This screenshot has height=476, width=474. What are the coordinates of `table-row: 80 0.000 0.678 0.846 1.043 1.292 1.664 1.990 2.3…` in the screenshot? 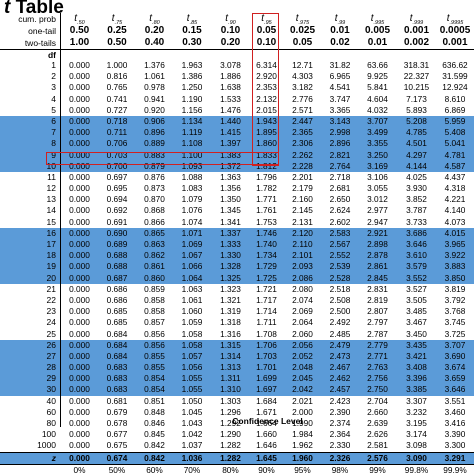 It's located at (237, 423).